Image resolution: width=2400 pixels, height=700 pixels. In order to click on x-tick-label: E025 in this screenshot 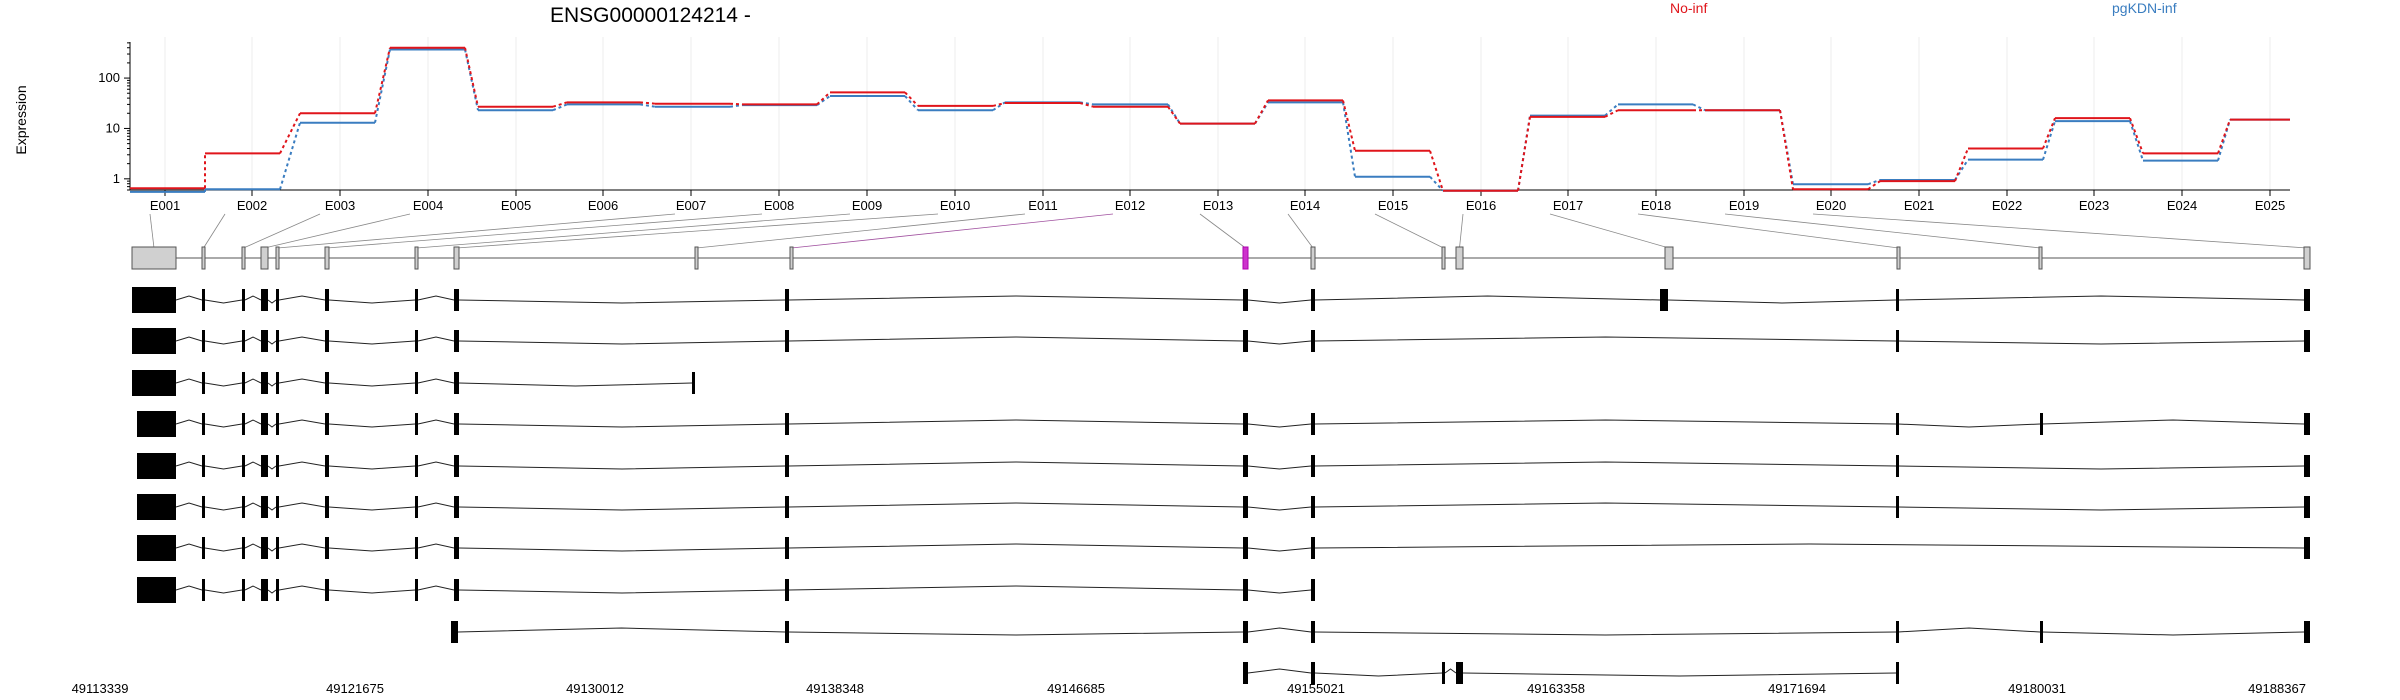, I will do `click(2270, 205)`.